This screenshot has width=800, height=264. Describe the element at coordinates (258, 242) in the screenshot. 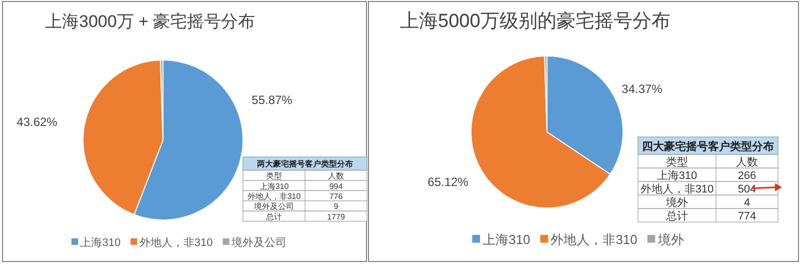

I see `legend-label: 境外及公司` at that location.